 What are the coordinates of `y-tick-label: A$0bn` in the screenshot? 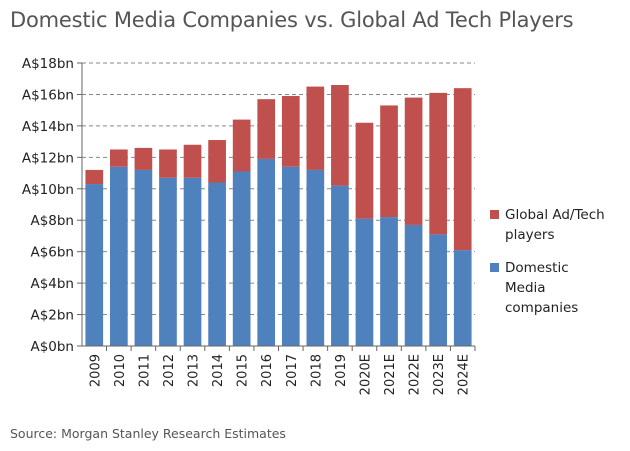 It's located at (52, 347).